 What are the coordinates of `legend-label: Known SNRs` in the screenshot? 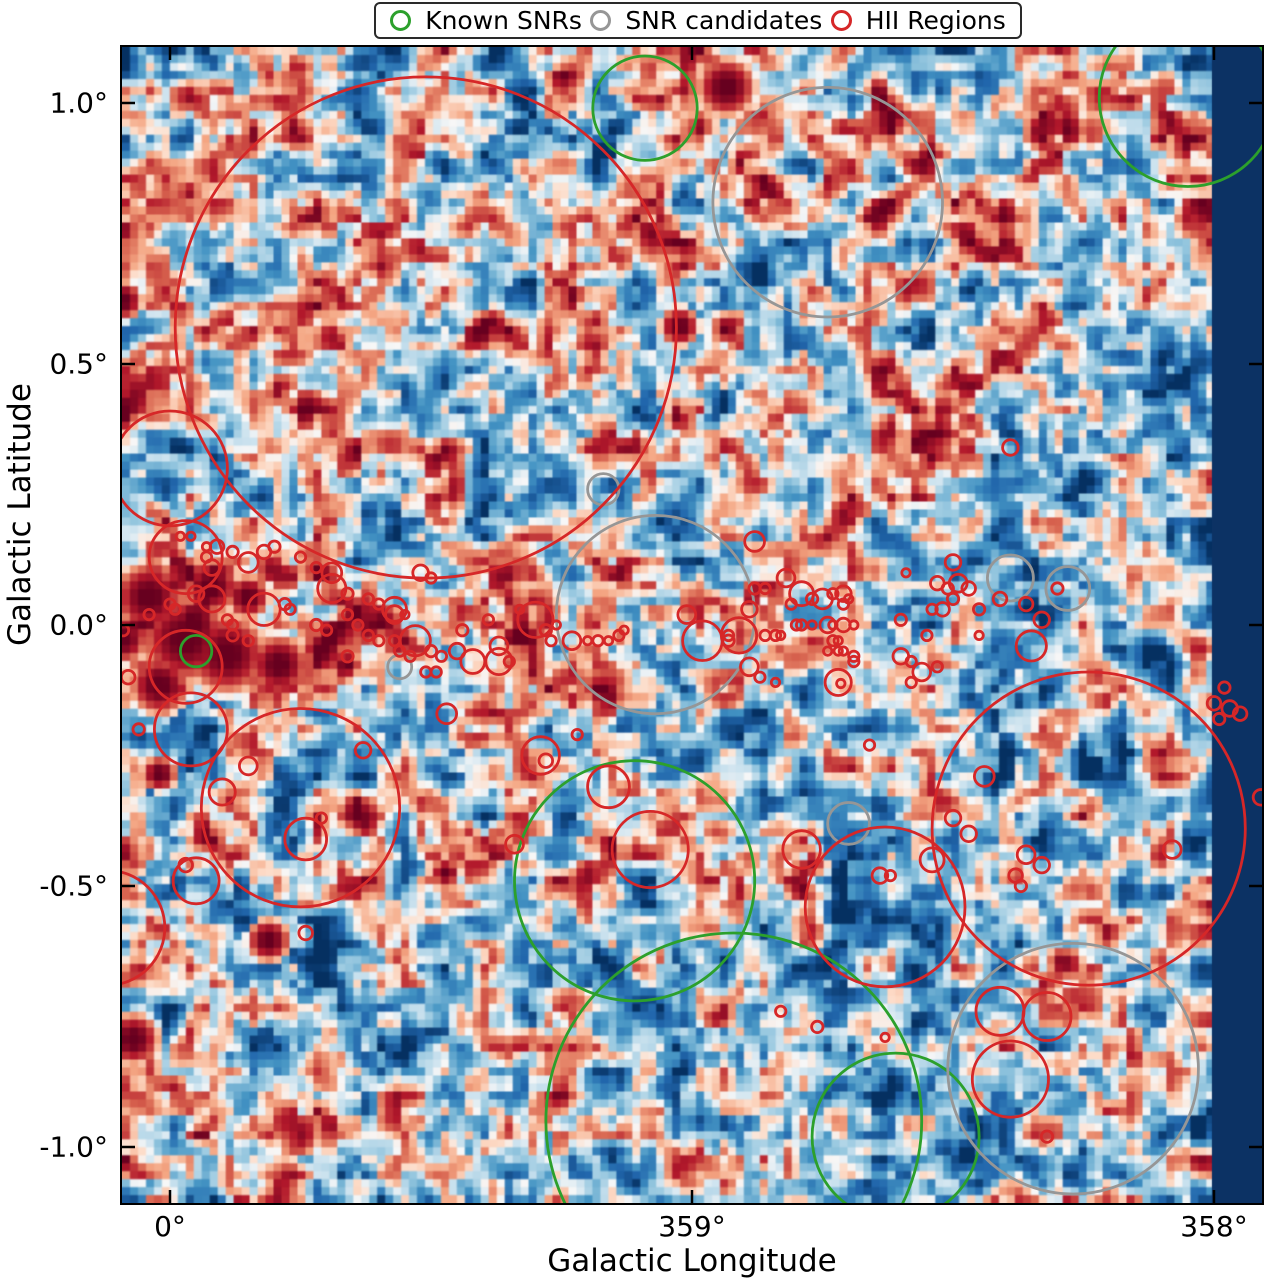 It's located at (503, 20).